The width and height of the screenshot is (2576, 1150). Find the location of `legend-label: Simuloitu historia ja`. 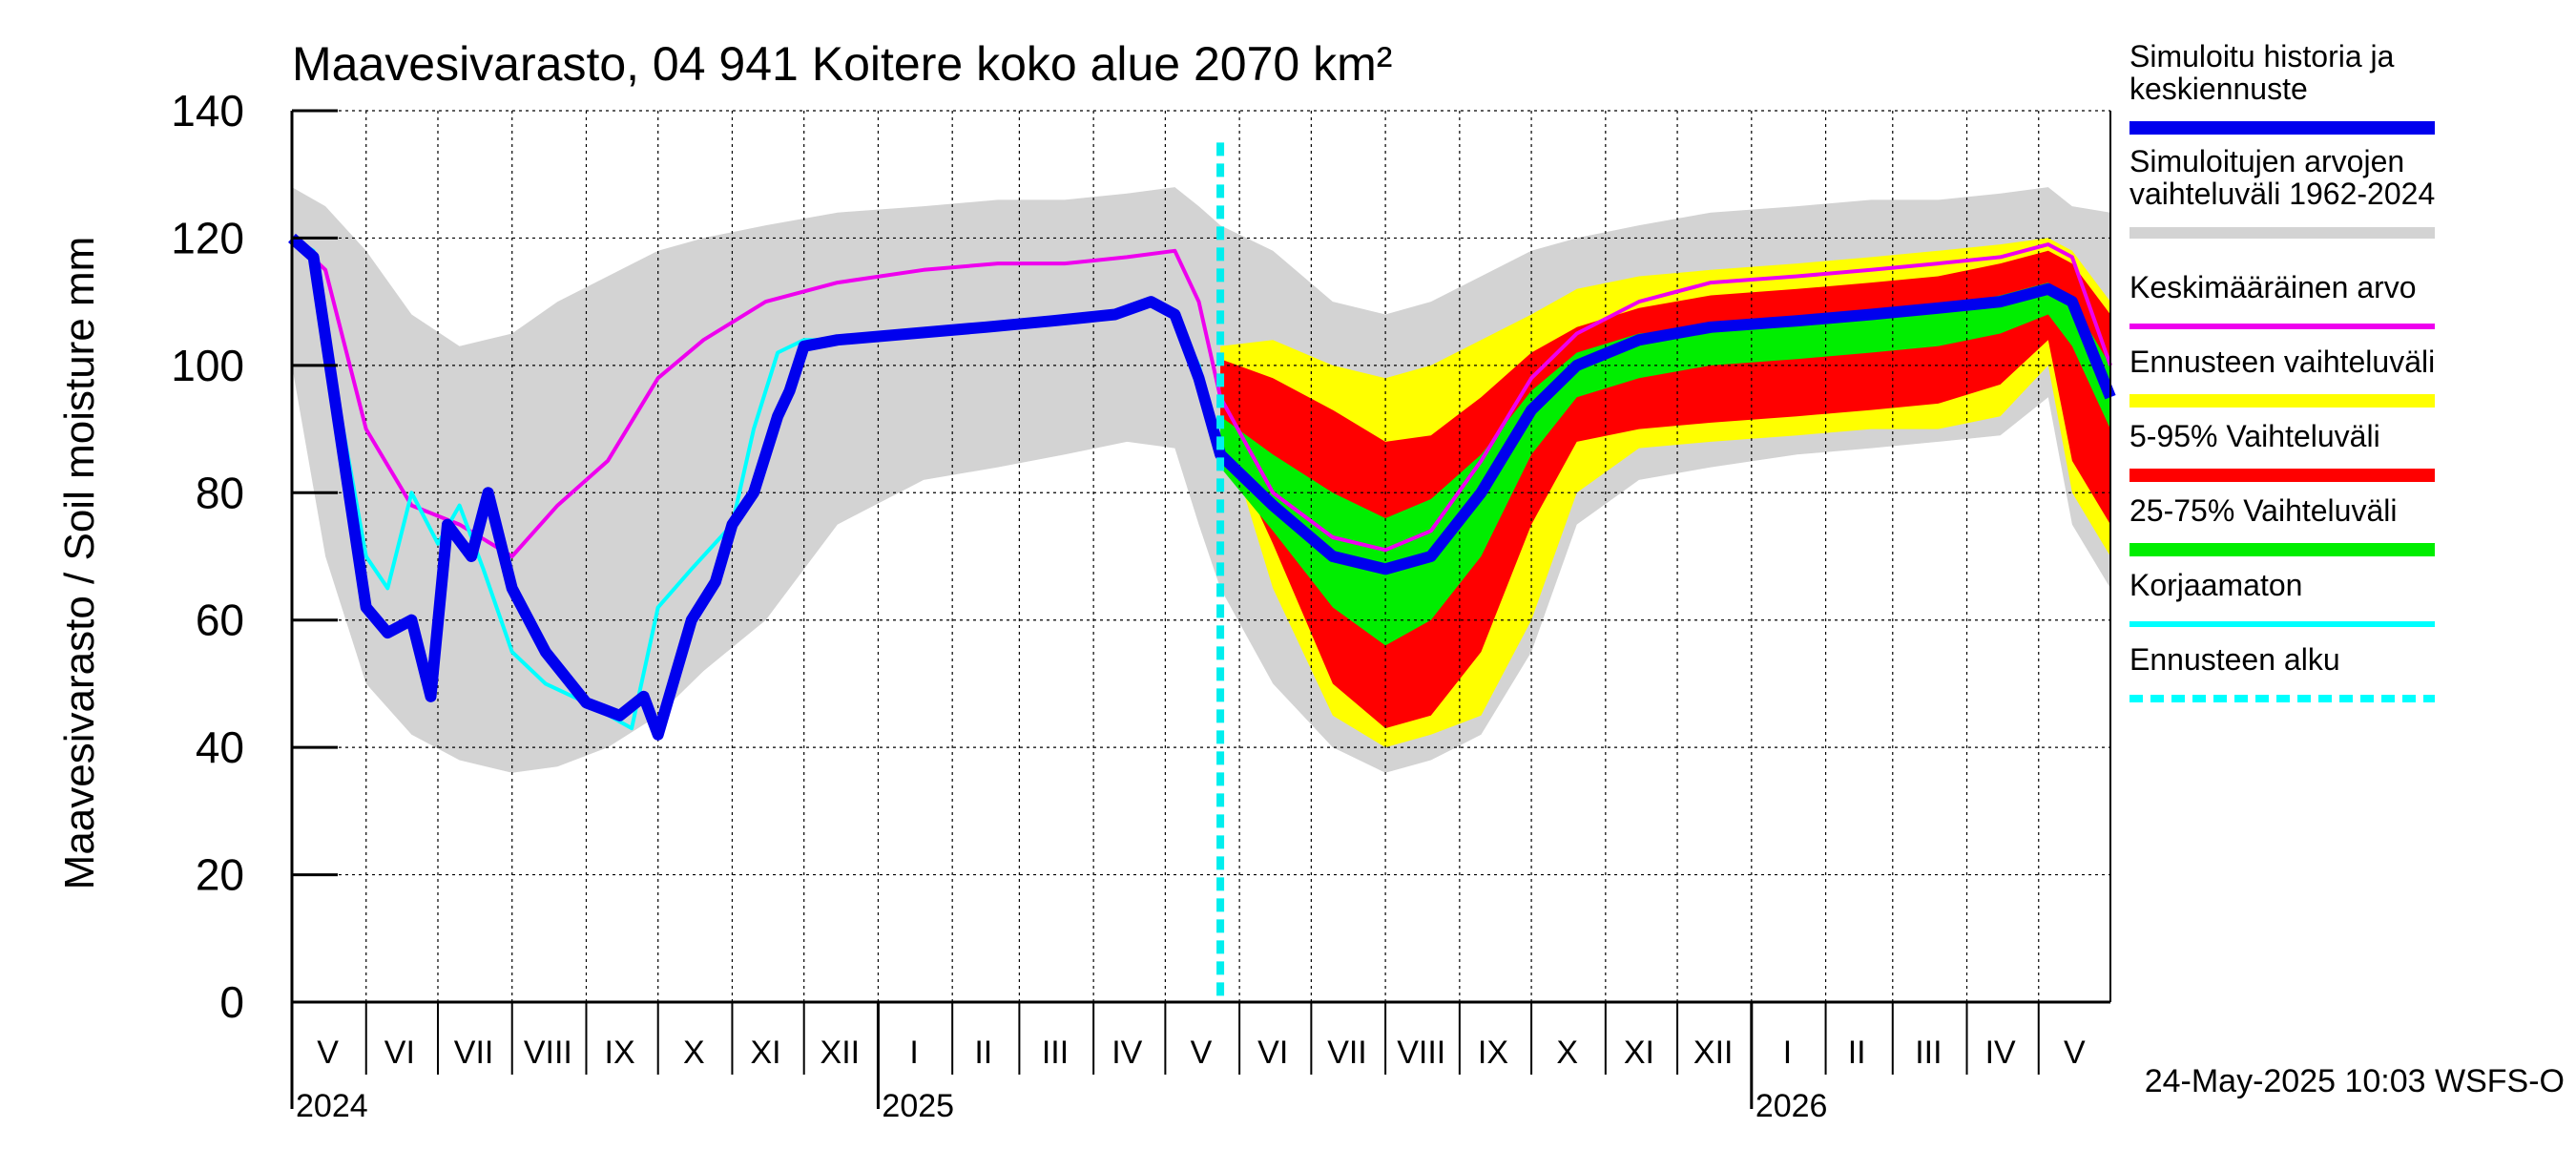

legend-label: Simuloitu historia ja is located at coordinates (2262, 56).